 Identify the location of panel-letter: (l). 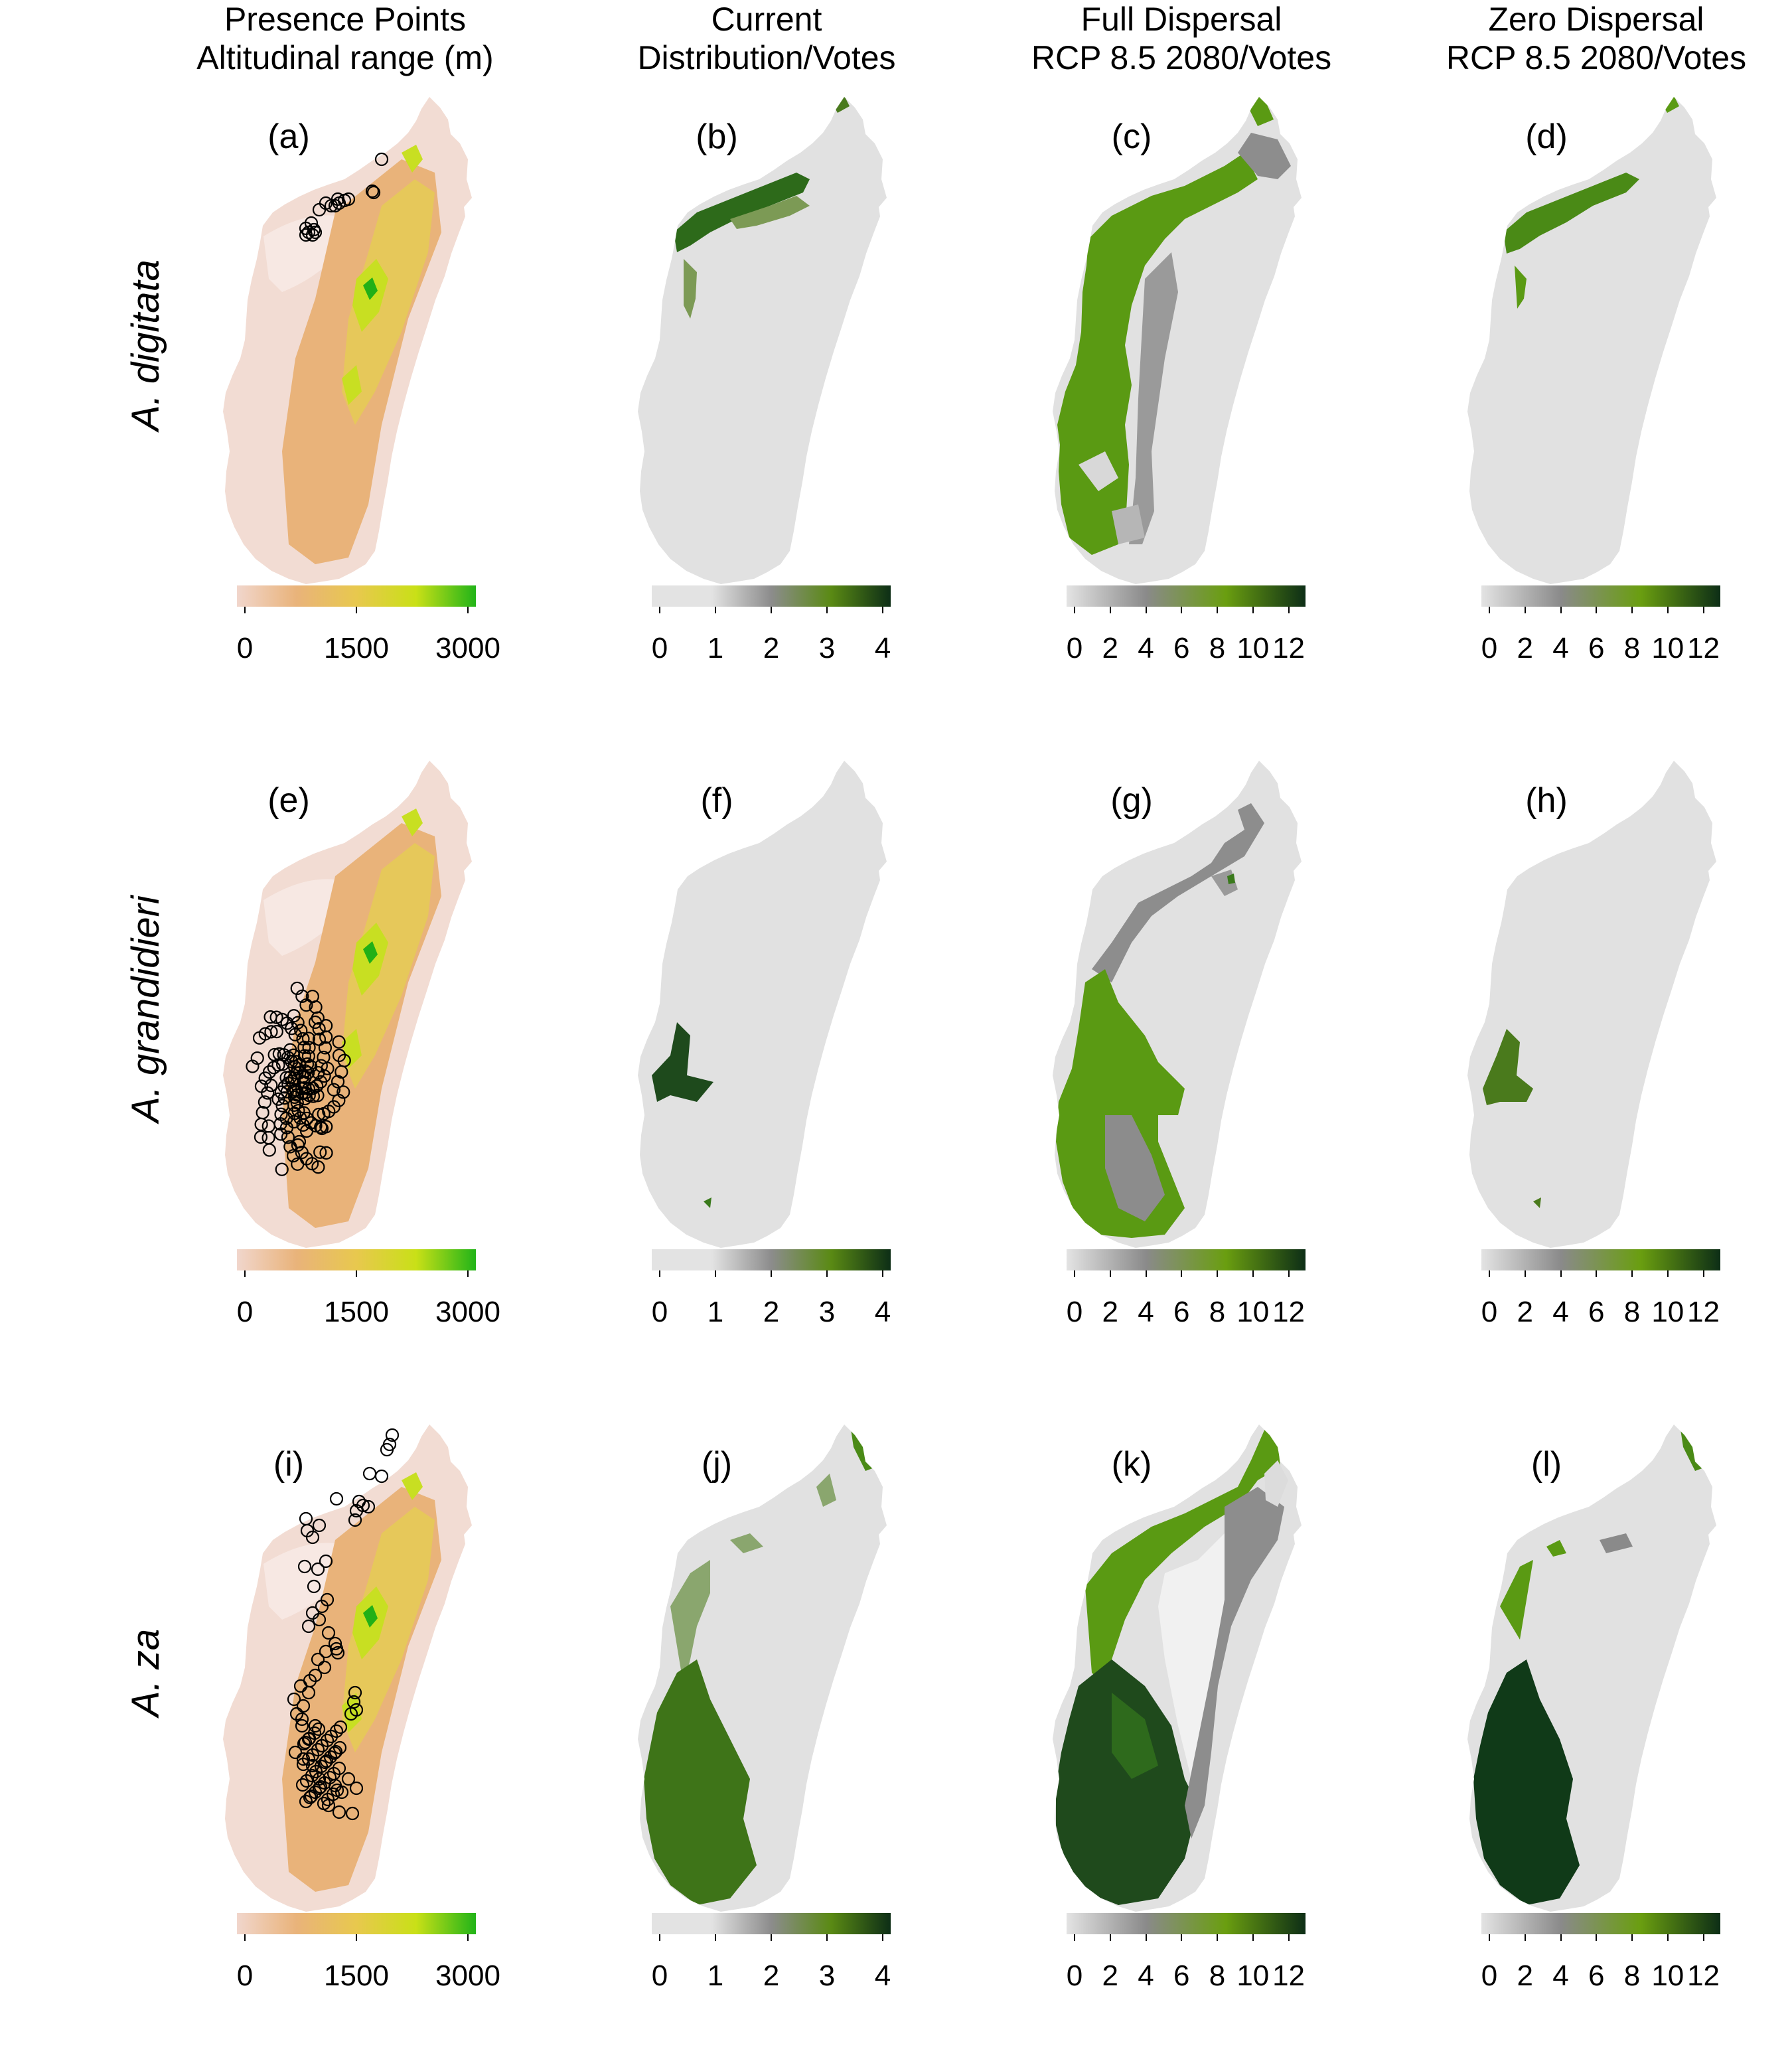
(1546, 1464).